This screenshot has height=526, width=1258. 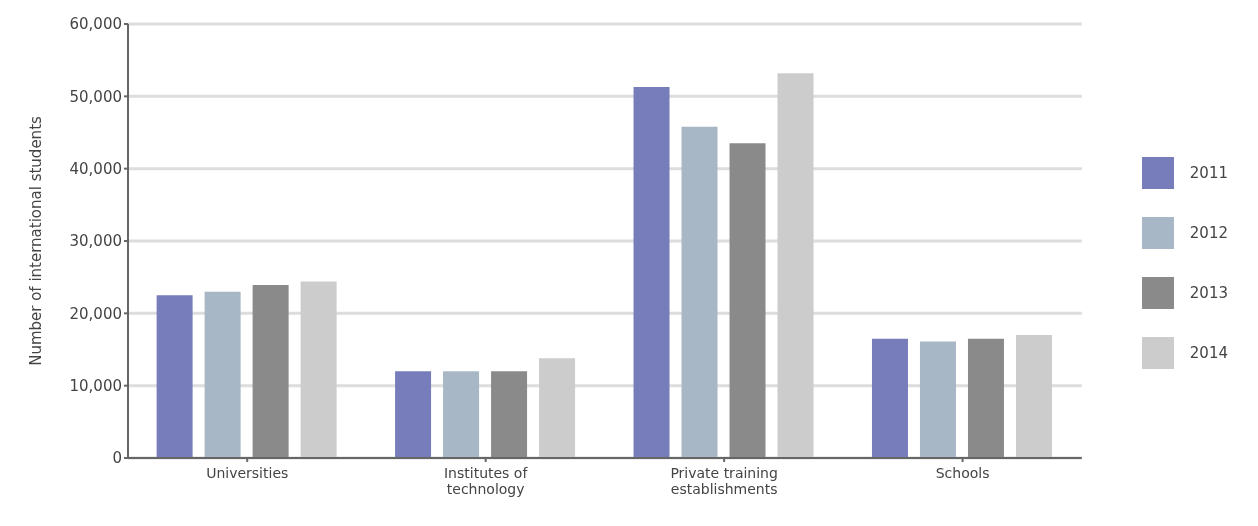 I want to click on x-tick-label: Private training establishments, so click(x=724, y=481).